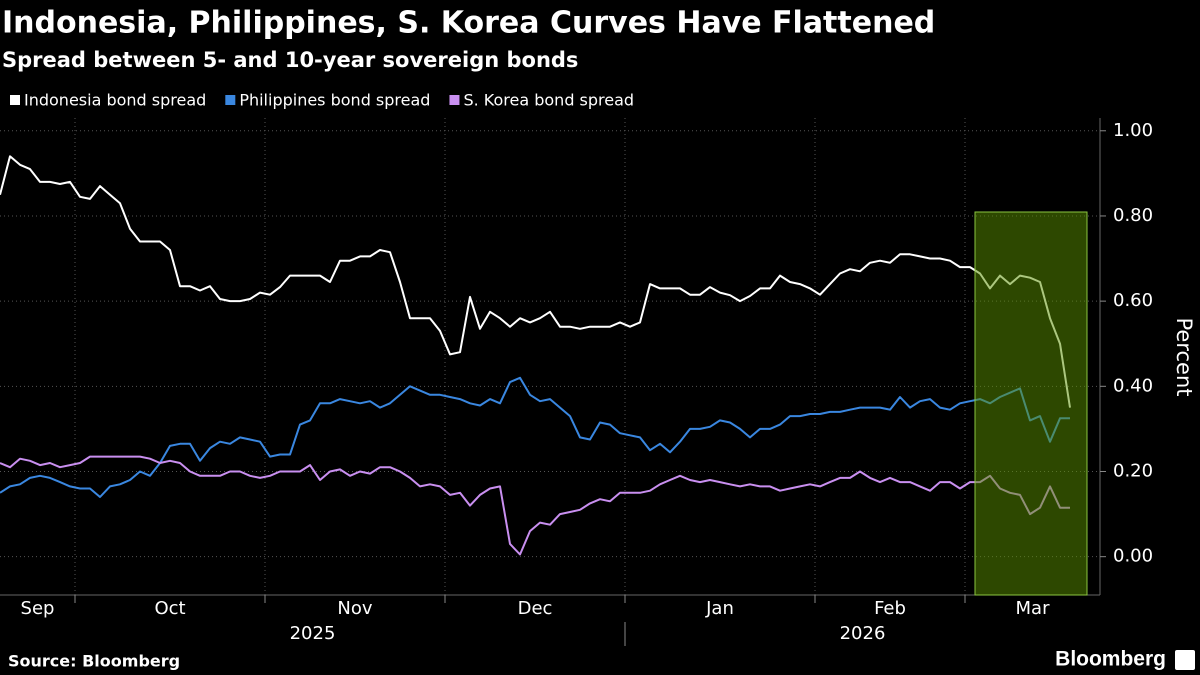 This screenshot has width=1200, height=675. Describe the element at coordinates (1184, 356) in the screenshot. I see `y-axis-label: Percent` at that location.